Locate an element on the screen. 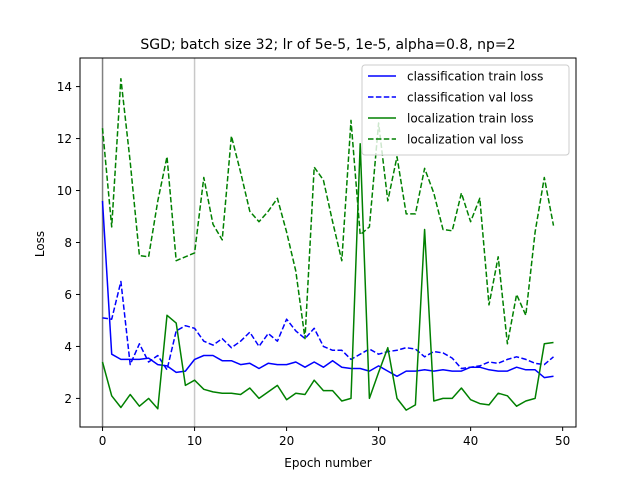  y-axis-label: Loss is located at coordinates (40, 244).